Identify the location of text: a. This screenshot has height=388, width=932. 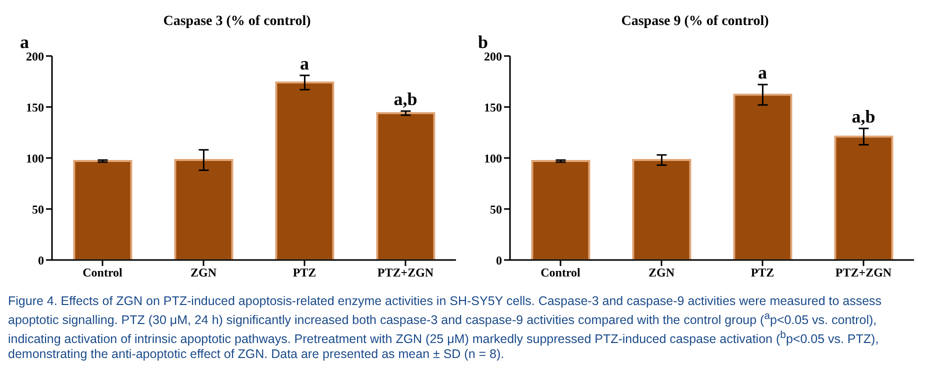
(24, 42).